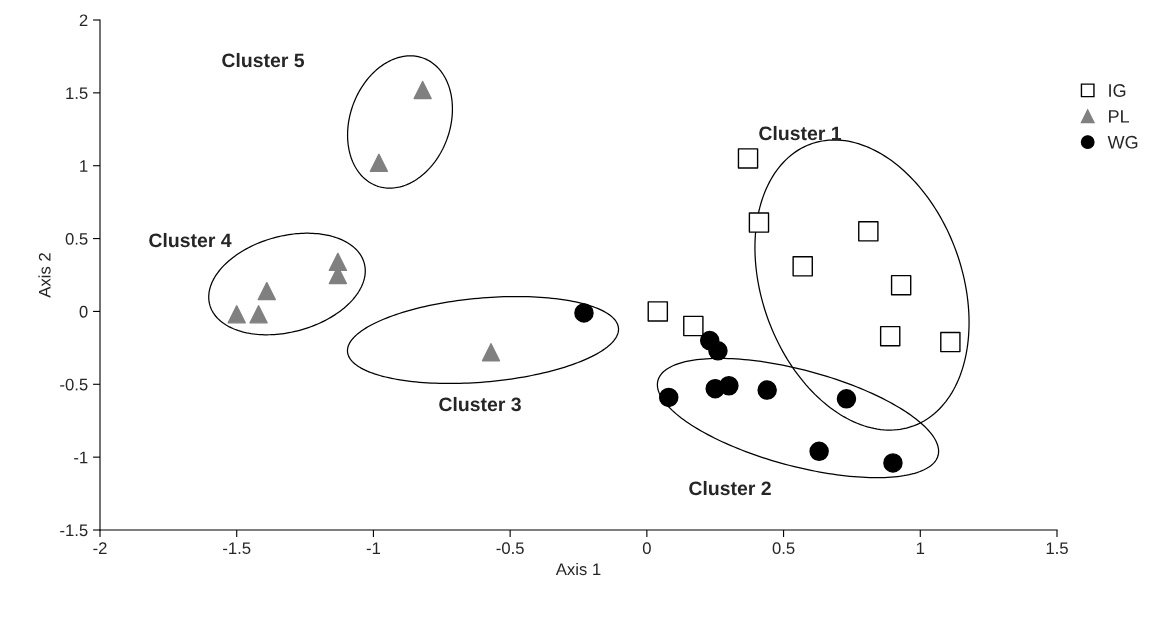  I want to click on y-tick-label: 1, so click(84, 166).